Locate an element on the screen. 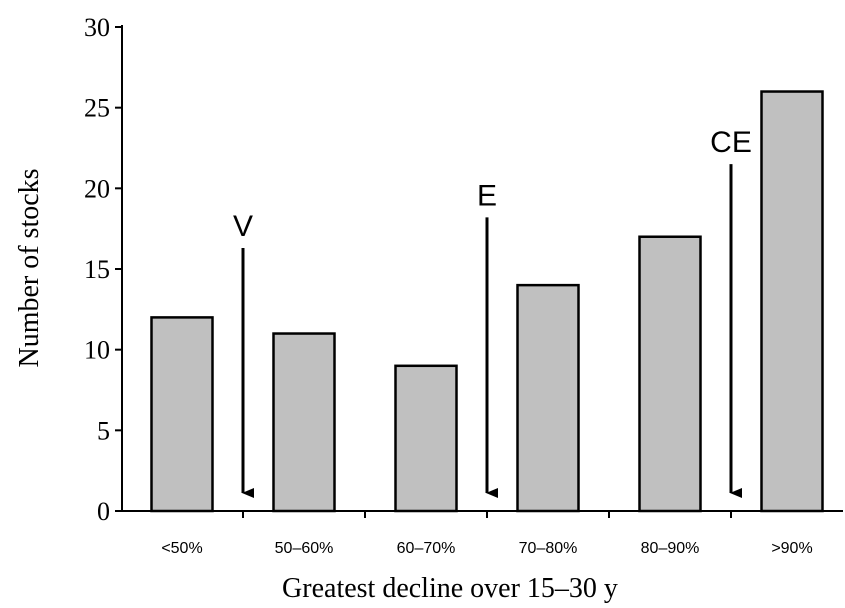 This screenshot has height=608, width=845. x-tick-label: 50–60% is located at coordinates (304, 548).